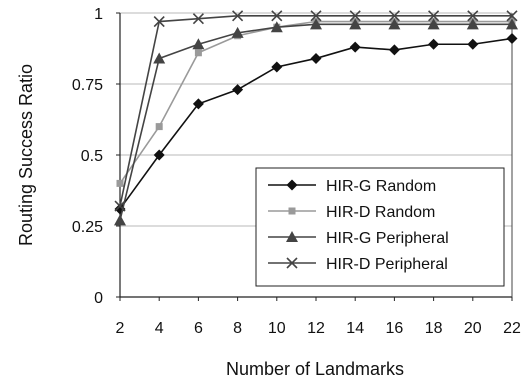 Image resolution: width=524 pixels, height=383 pixels. I want to click on y-tick-label: 0.25, so click(87, 227).